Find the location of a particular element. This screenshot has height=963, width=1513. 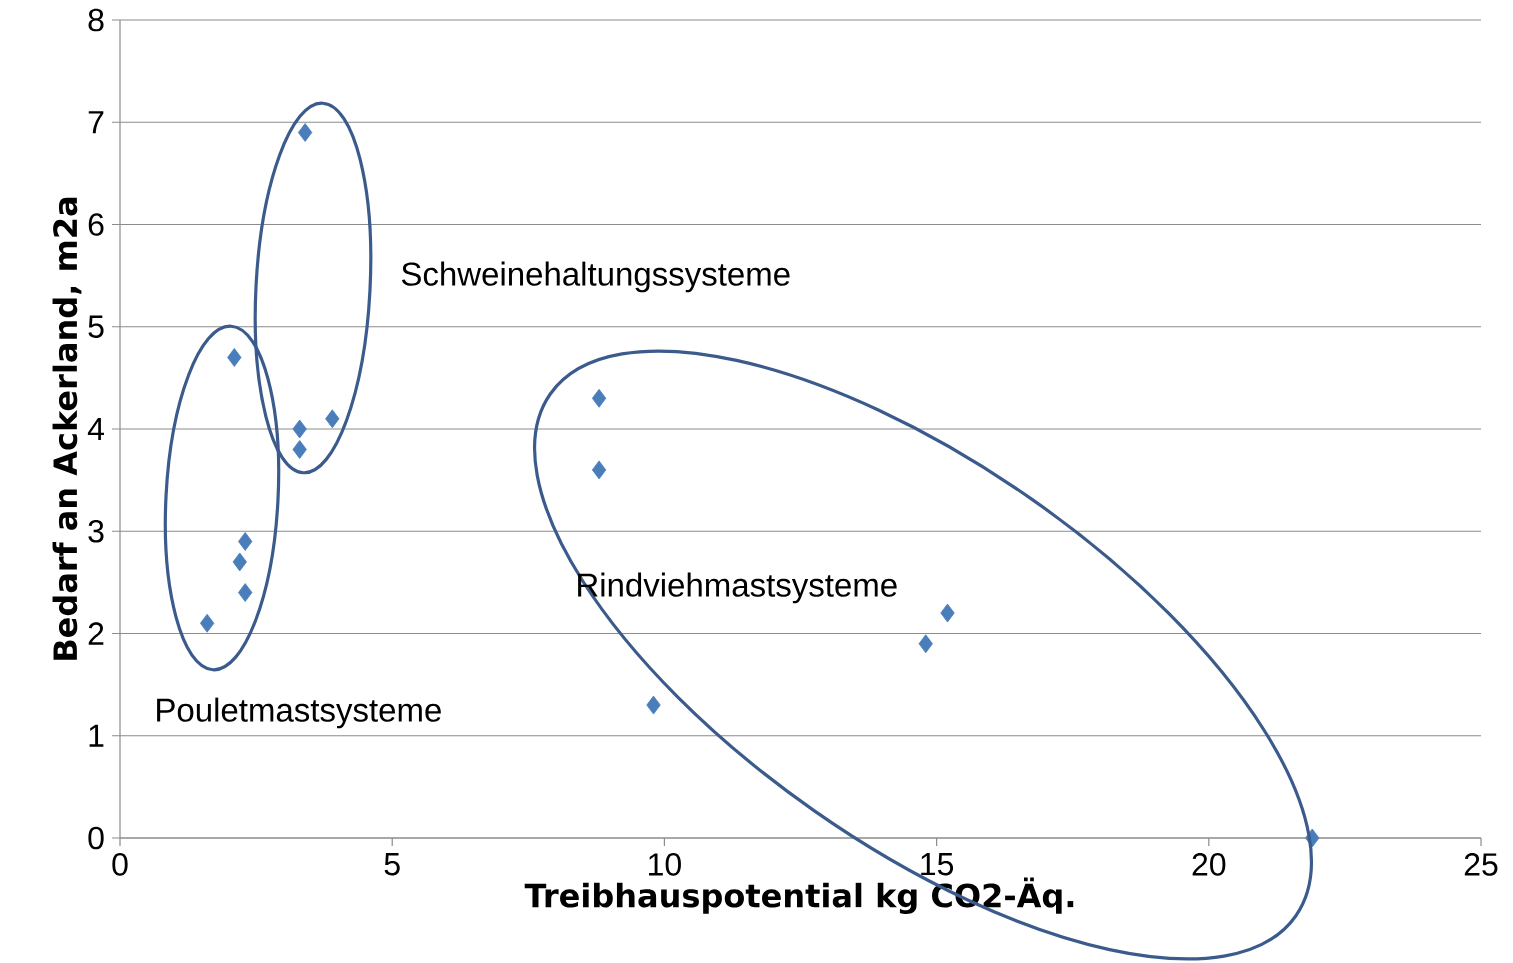

x-tick-label: 20 is located at coordinates (1209, 864).